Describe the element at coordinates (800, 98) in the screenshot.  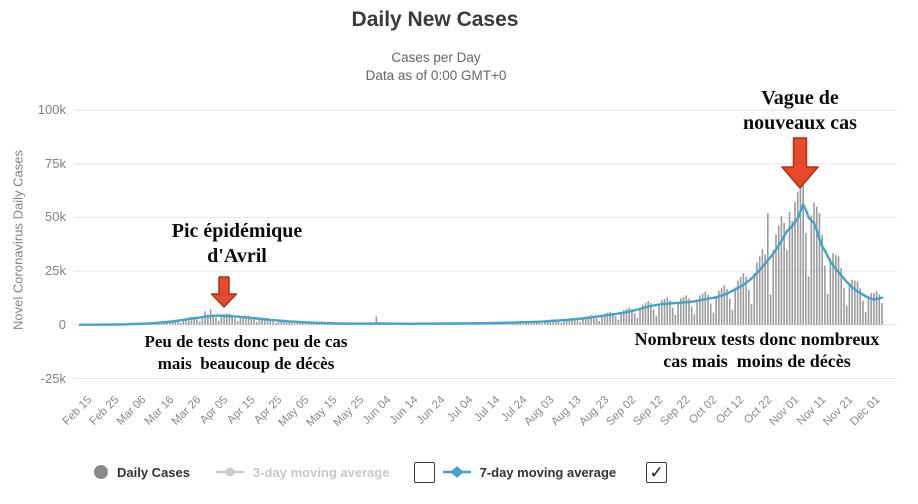
I see `annotation-nov-wave-line1: Vague de` at that location.